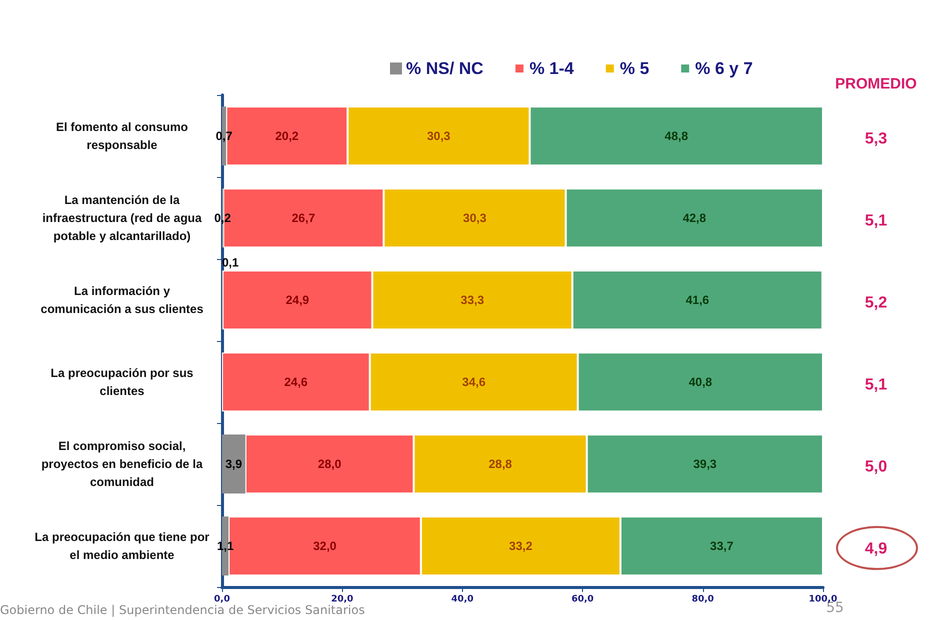 The image size is (934, 620). What do you see at coordinates (876, 303) in the screenshot?
I see `text: 5,2` at bounding box center [876, 303].